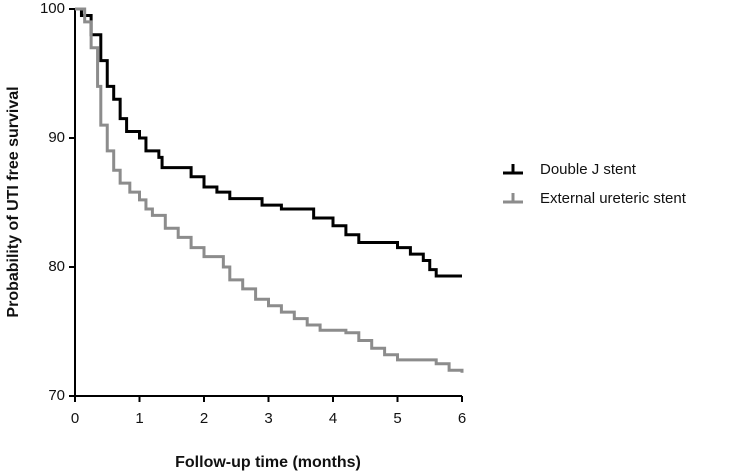 The image size is (738, 473). I want to click on y-tick-label: 90, so click(56, 137).